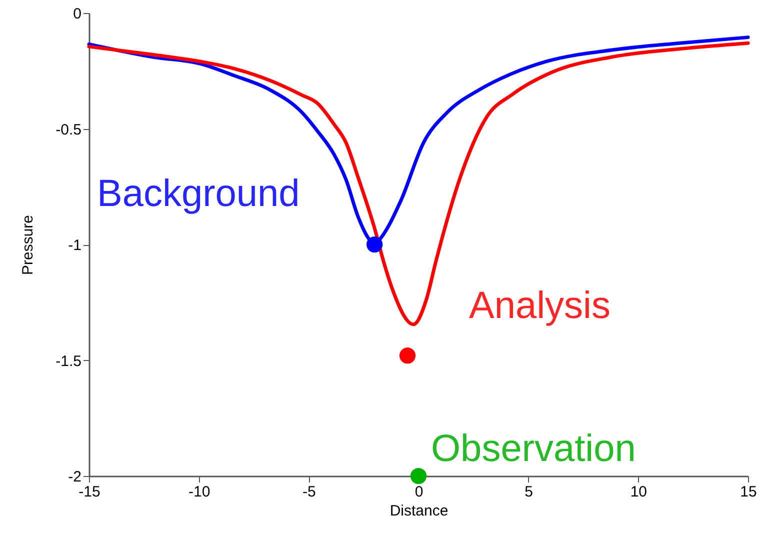 The width and height of the screenshot is (767, 537). Describe the element at coordinates (639, 492) in the screenshot. I see `x-tick-label: 10` at that location.